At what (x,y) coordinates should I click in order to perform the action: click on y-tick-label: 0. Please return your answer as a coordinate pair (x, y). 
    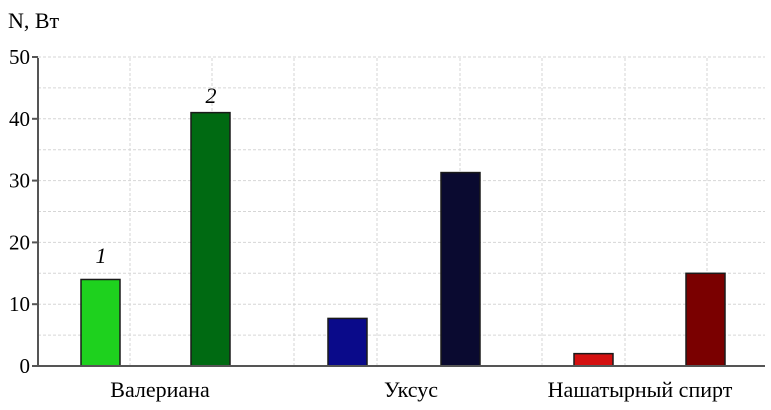
    Looking at the image, I should click on (25, 366).